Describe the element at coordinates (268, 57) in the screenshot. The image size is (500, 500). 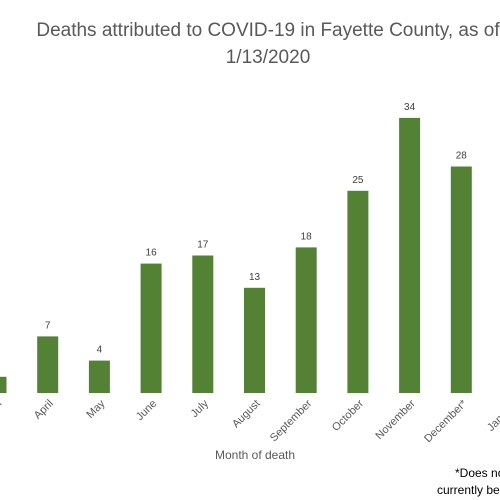
I see `chart-title-line2: 1/13/2020` at that location.